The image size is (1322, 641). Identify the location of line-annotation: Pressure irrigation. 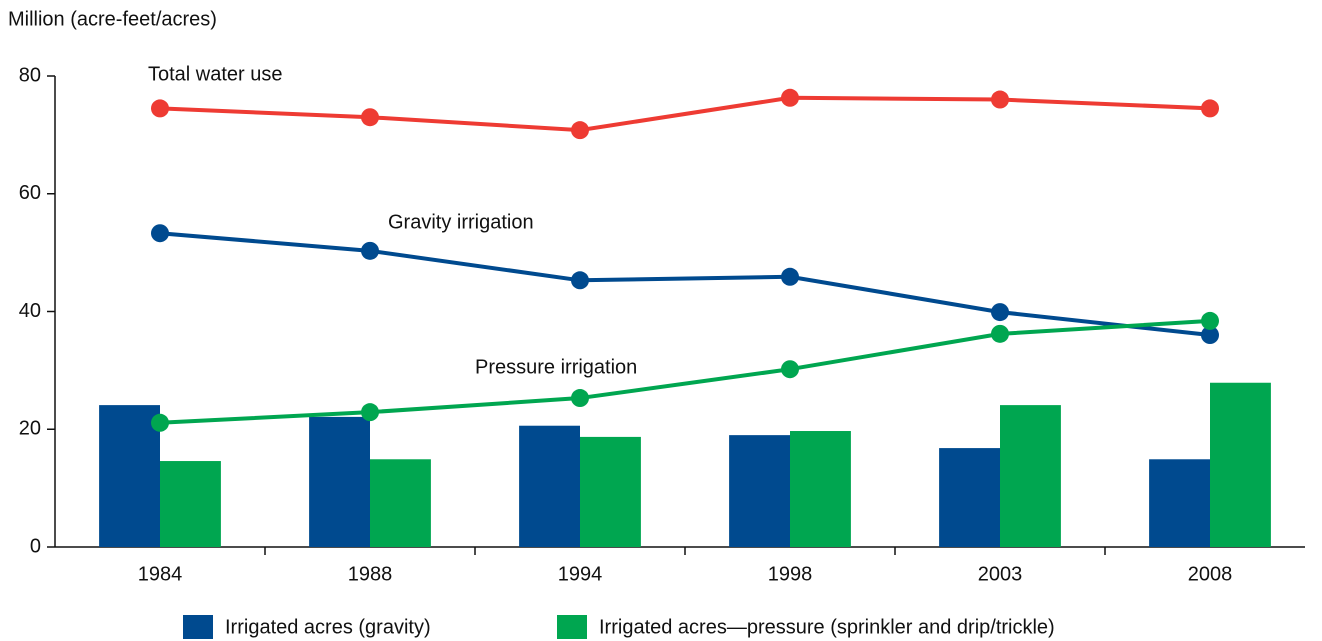
(556, 367).